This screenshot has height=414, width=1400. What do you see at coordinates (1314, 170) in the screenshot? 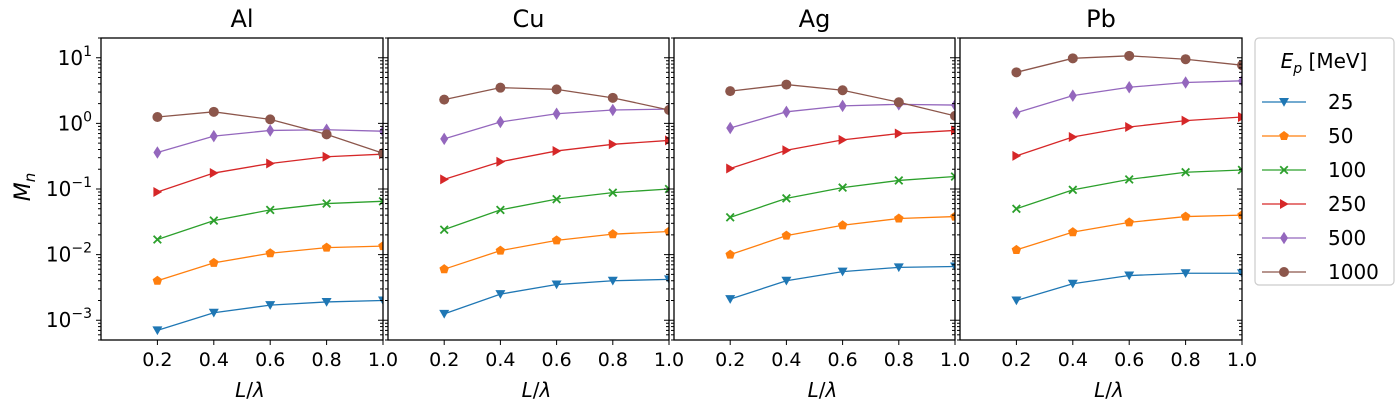
I see `legend-entry-100: 100` at bounding box center [1314, 170].